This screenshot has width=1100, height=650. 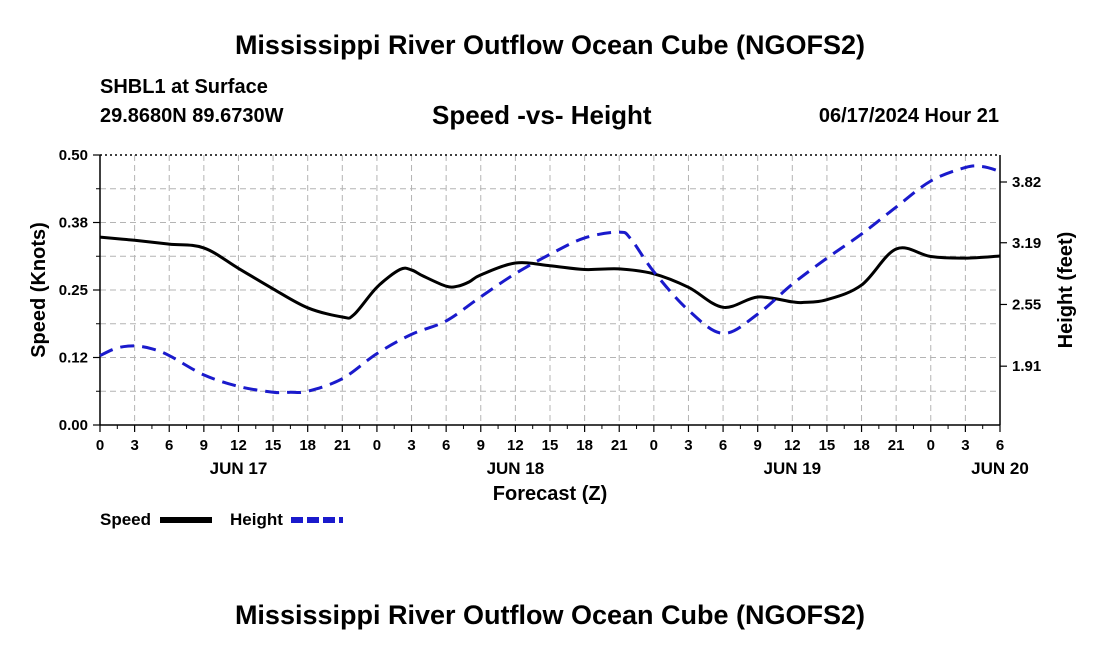 I want to click on date-label: JUN 18, so click(x=516, y=468).